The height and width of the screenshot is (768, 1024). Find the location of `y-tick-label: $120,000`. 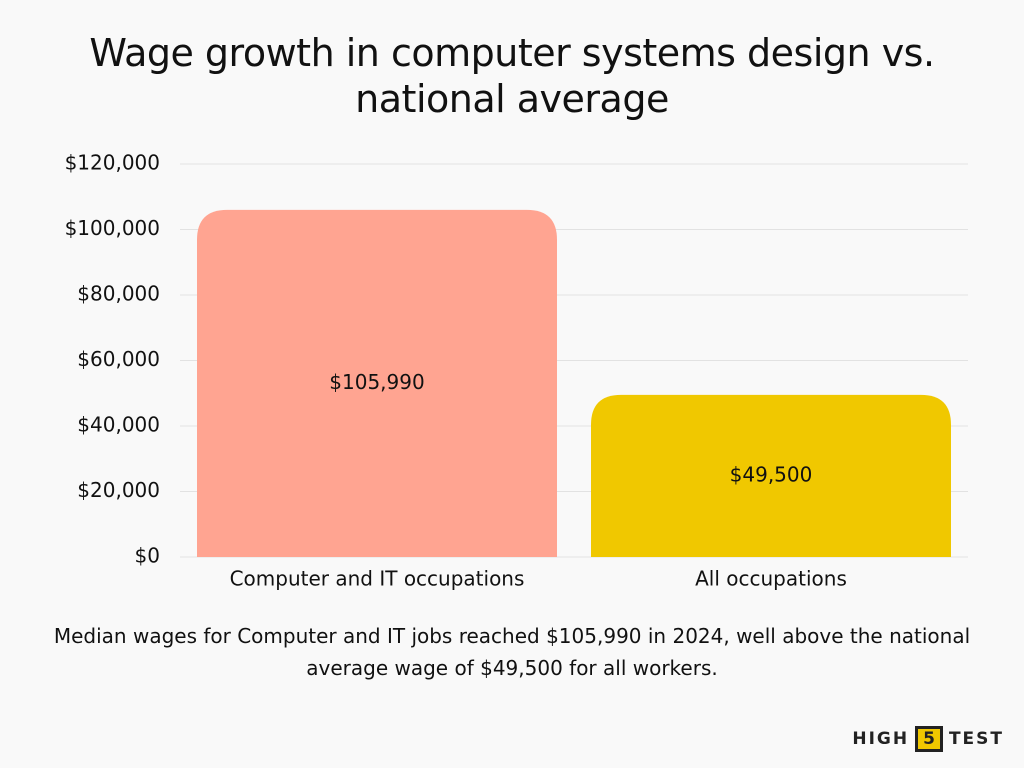

y-tick-label: $120,000 is located at coordinates (112, 163).